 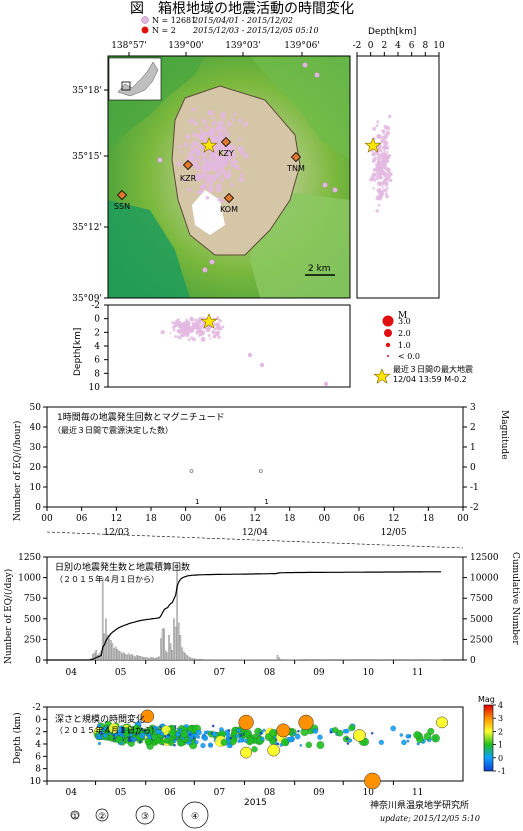 What do you see at coordinates (38, 770) in the screenshot?
I see `depth-time-y-tick-label: 8` at bounding box center [38, 770].